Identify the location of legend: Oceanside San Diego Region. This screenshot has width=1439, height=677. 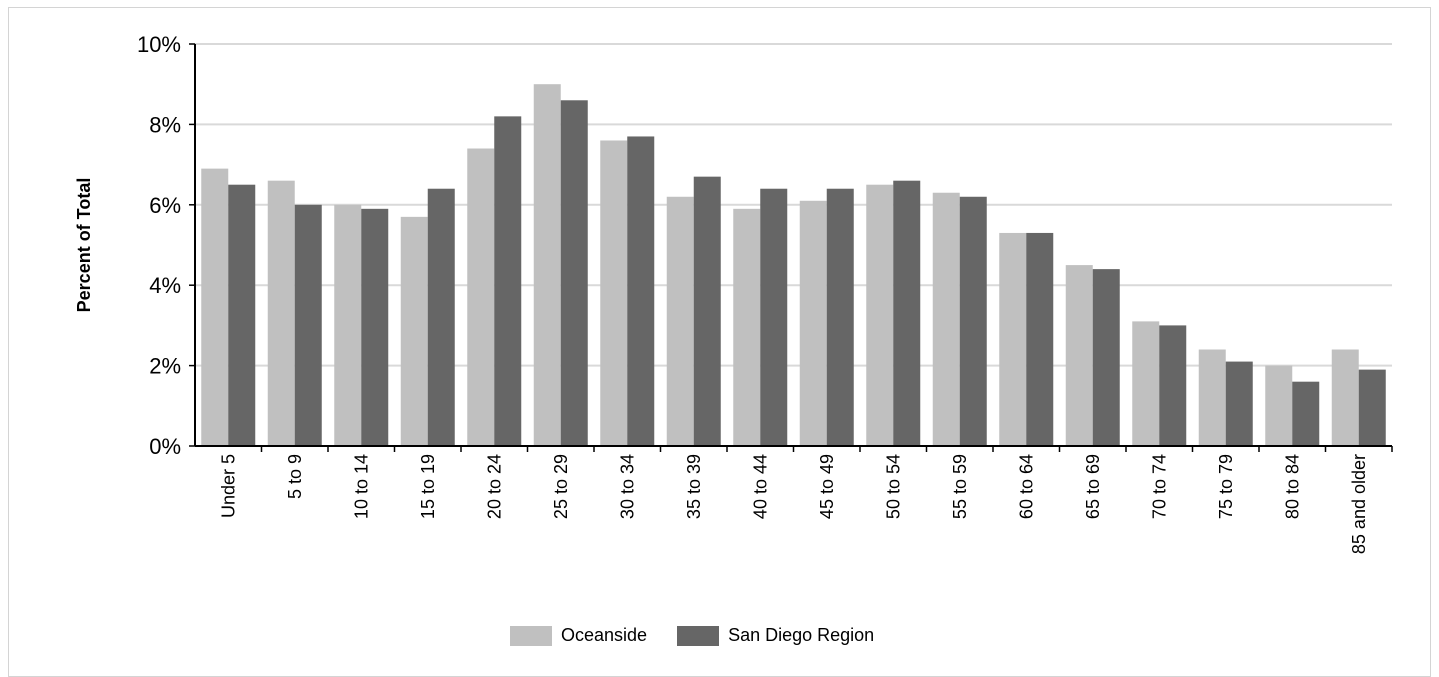
(707, 635).